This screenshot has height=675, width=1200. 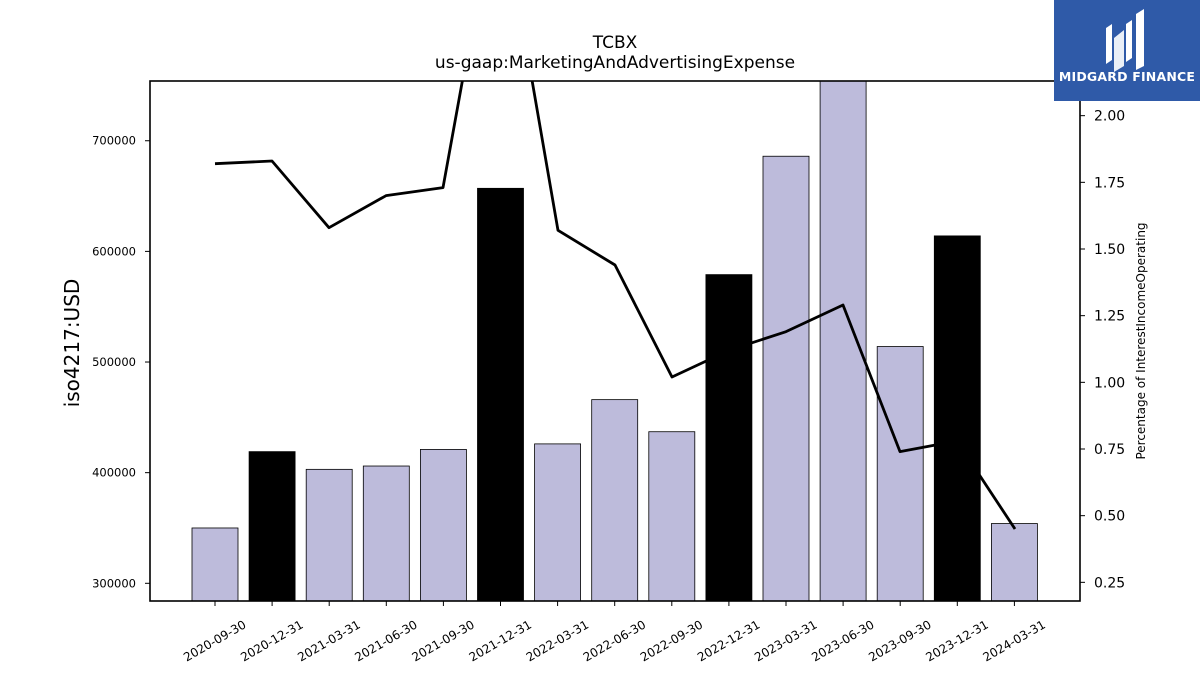 I want to click on x-tick-label: 2021-03-31, so click(x=328, y=640).